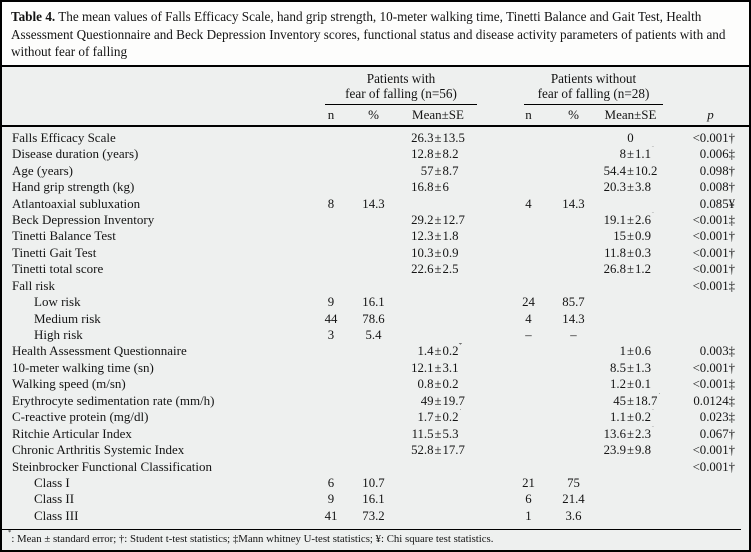 Image resolution: width=751 pixels, height=552 pixels. I want to click on row-label: Erythrocyte sedimentation rate (mm/h), so click(113, 400).